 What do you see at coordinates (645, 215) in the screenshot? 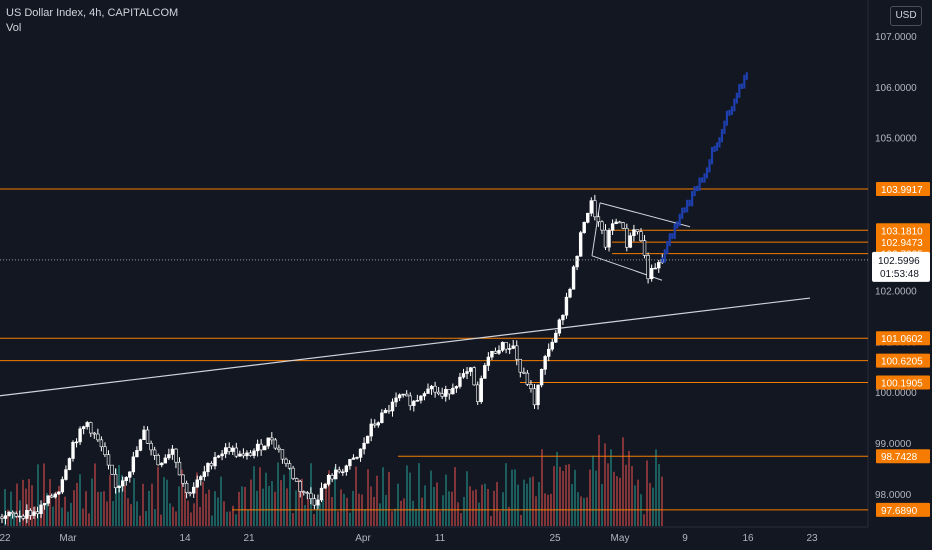
I see `flag-upper-line` at bounding box center [645, 215].